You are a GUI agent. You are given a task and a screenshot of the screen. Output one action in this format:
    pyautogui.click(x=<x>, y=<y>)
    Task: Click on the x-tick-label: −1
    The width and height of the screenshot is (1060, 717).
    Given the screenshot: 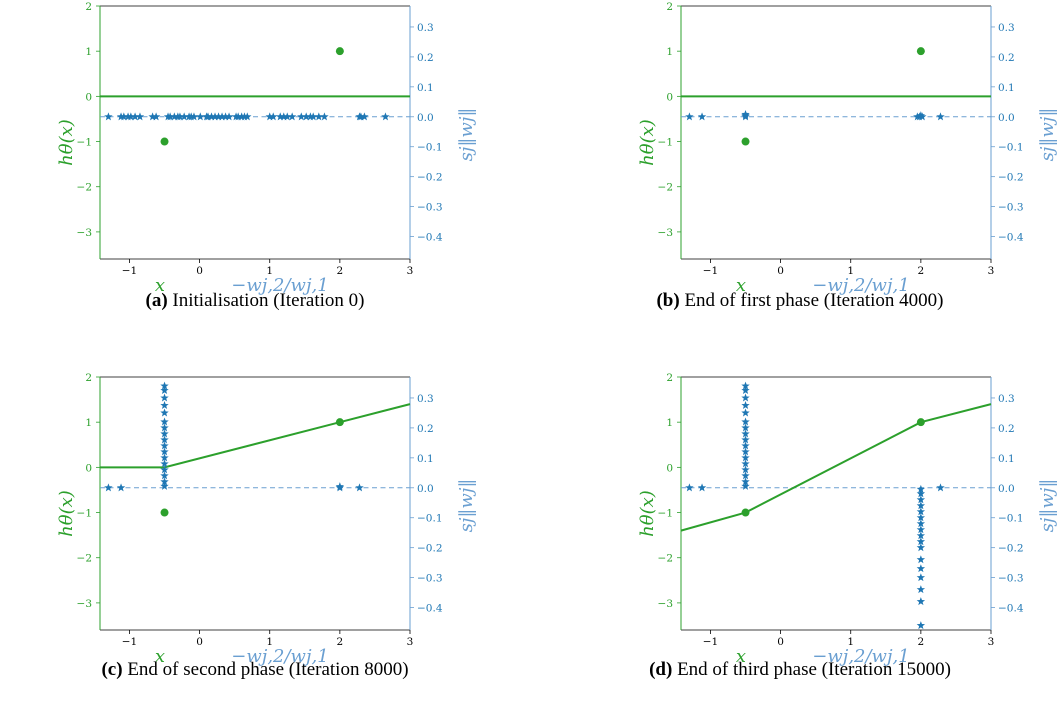 What is the action you would take?
    pyautogui.click(x=710, y=271)
    